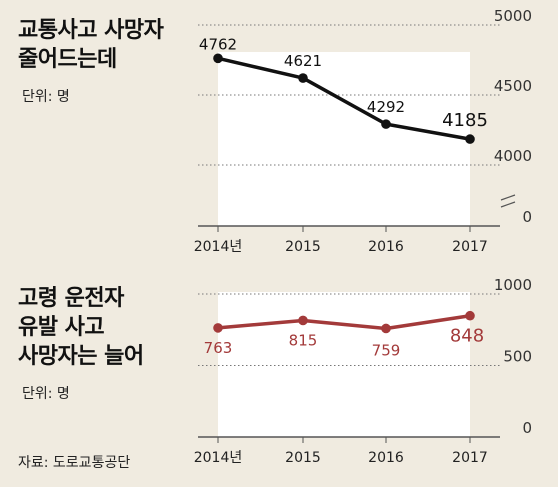 The width and height of the screenshot is (558, 487). Describe the element at coordinates (513, 16) in the screenshot. I see `chart1-y-tick-label-3: 5000` at that location.